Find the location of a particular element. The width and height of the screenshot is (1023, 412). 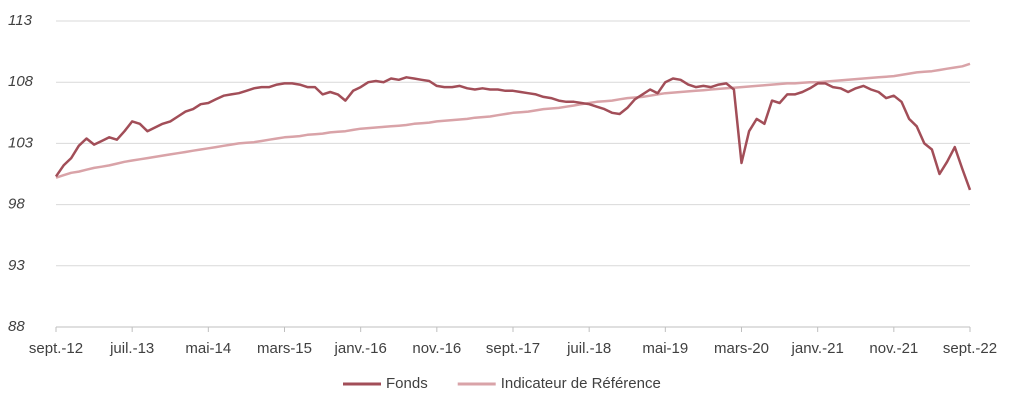

x-tick-label: juil.-13 is located at coordinates (131, 348).